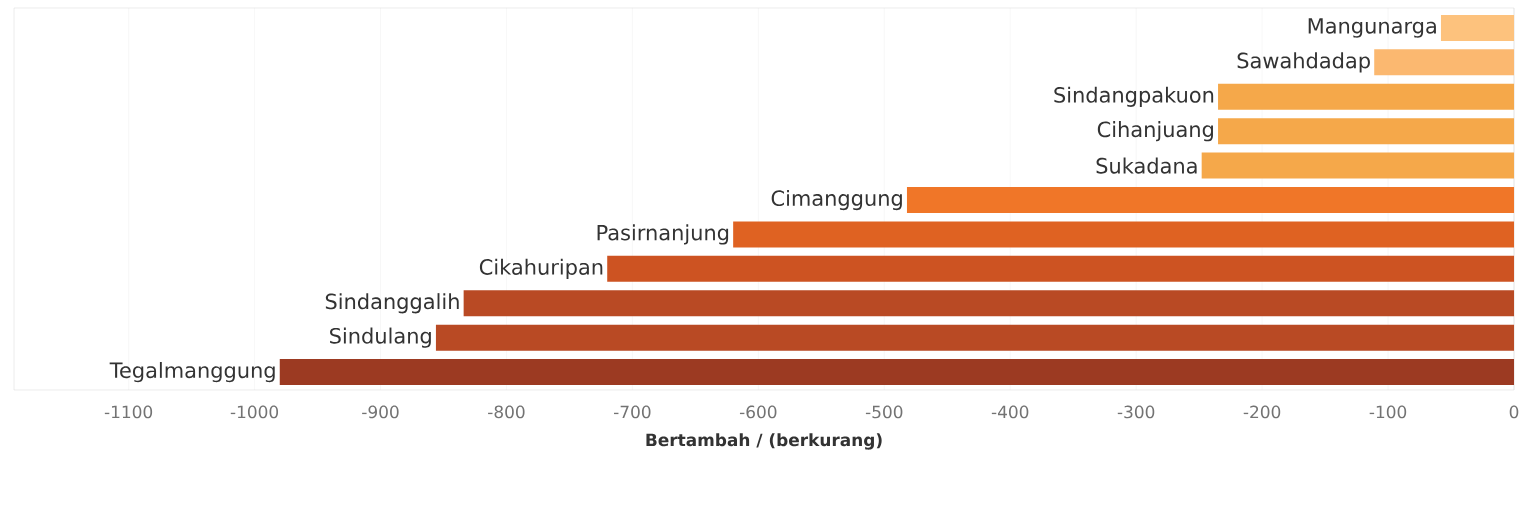 The image size is (1530, 506). Describe the element at coordinates (392, 303) in the screenshot. I see `y-tick-label: Sindanggalih` at that location.